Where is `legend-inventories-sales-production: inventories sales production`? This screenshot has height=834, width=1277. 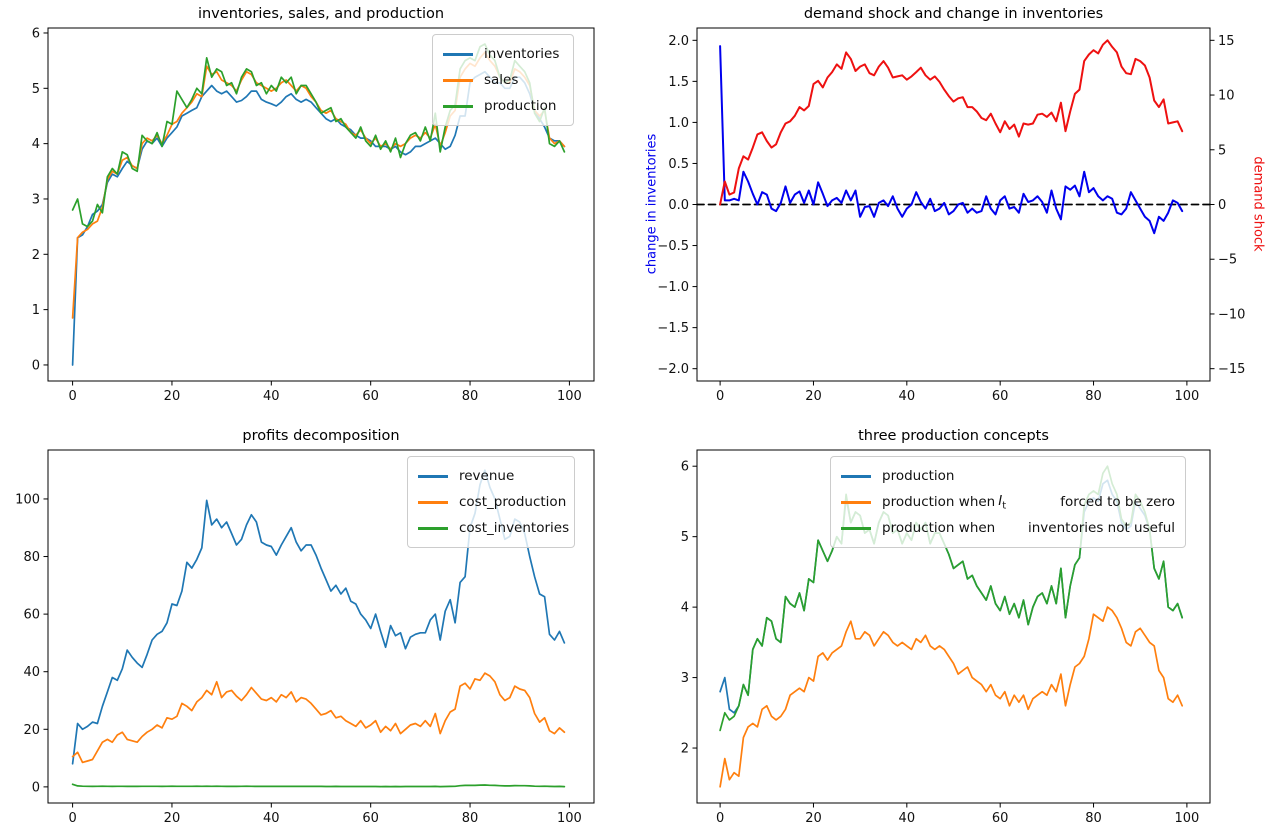
legend-inventories-sales-production: inventories sales production is located at coordinates (503, 80).